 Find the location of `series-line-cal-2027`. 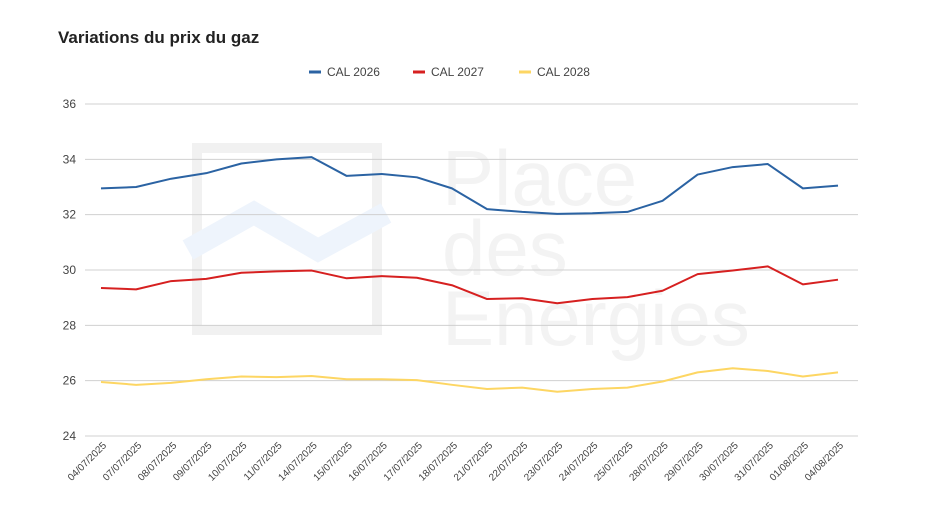

series-line-cal-2027 is located at coordinates (469, 285).